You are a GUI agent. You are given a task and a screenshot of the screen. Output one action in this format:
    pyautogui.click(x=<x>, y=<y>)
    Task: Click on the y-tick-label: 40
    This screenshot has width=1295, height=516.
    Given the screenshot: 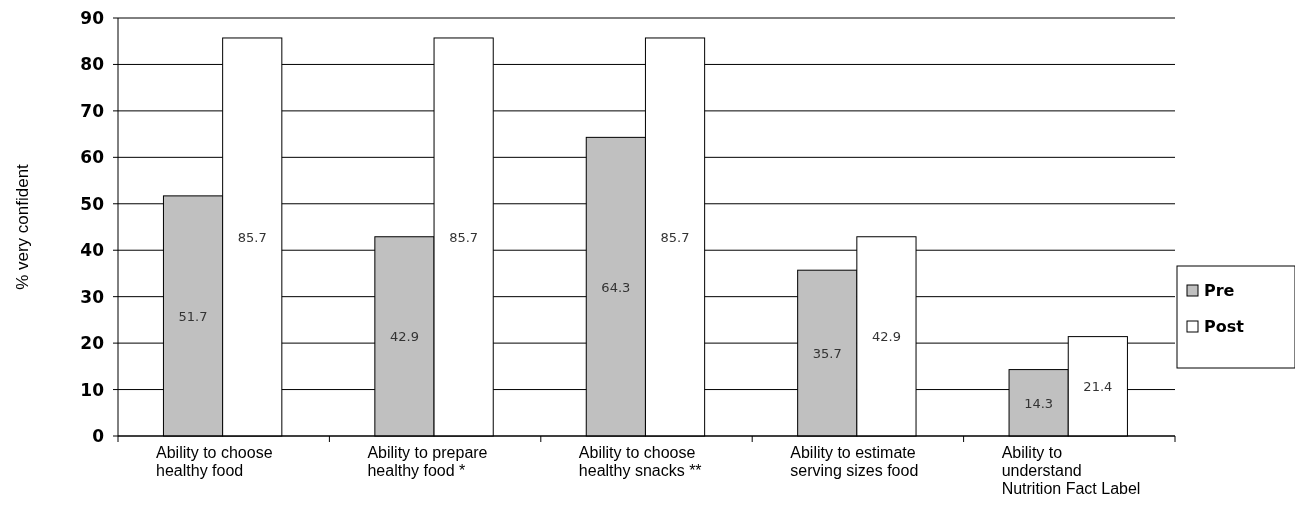 What is the action you would take?
    pyautogui.click(x=92, y=250)
    